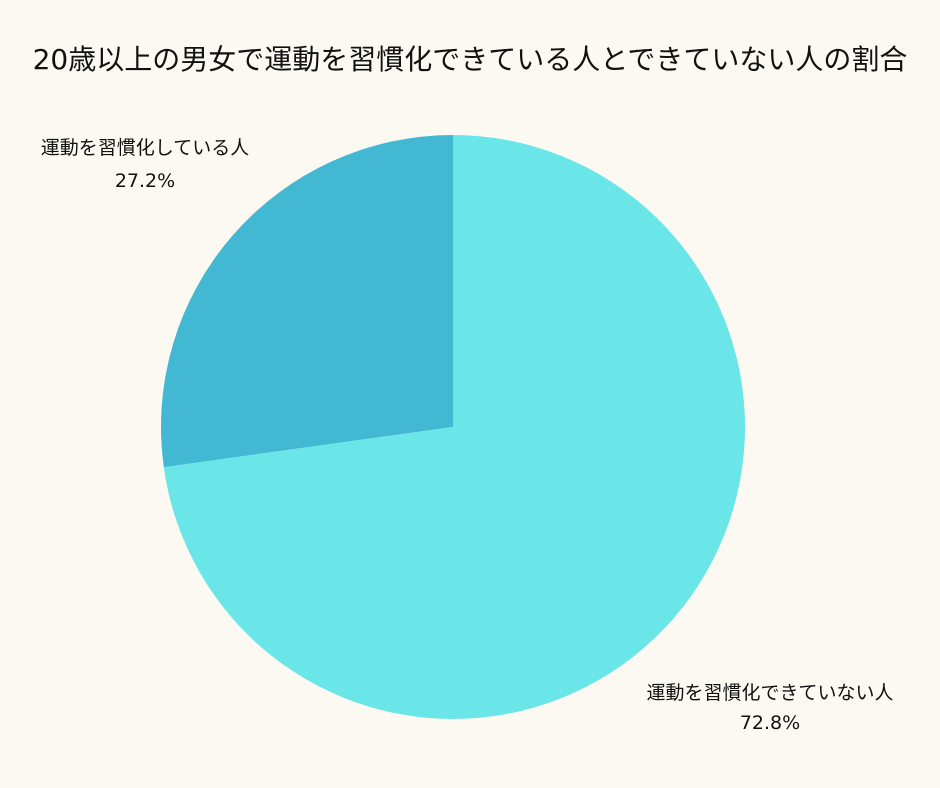  I want to click on slice-label-2-name: 運動を習慣化できていない人, so click(769, 693).